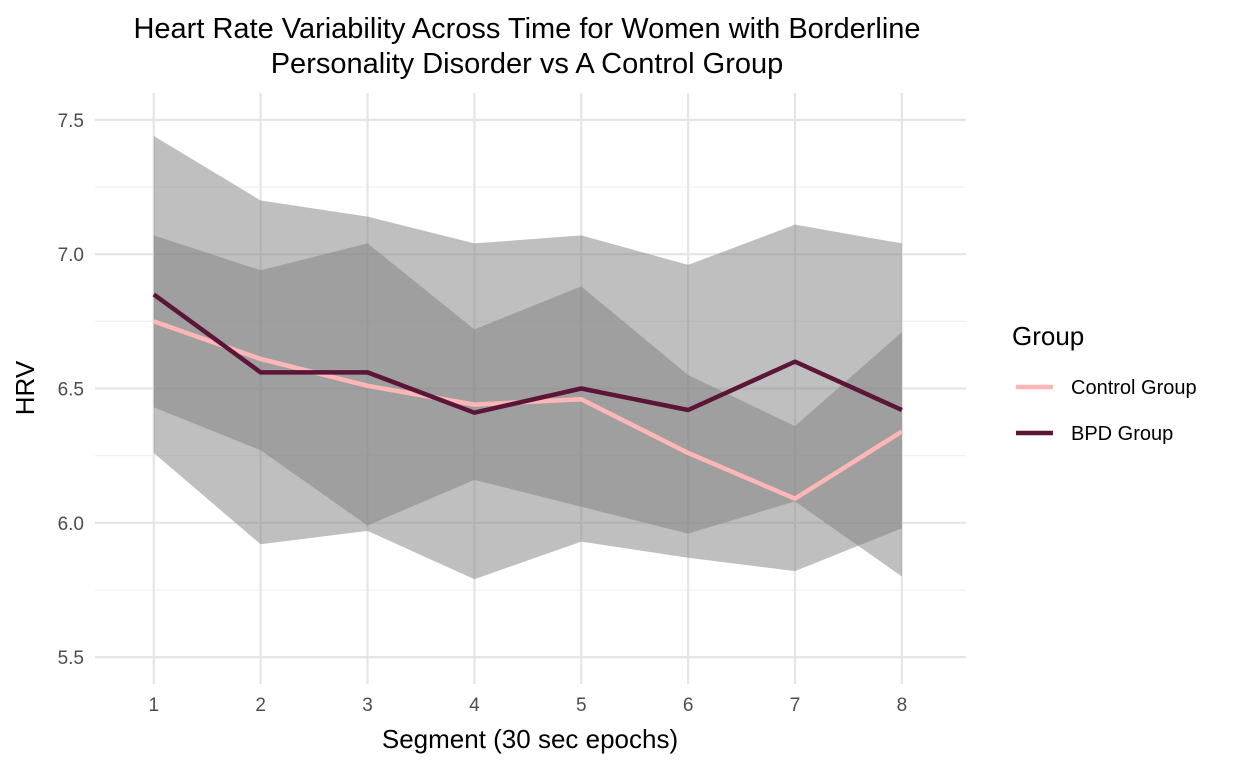  I want to click on x-tick-label: 5, so click(581, 705).